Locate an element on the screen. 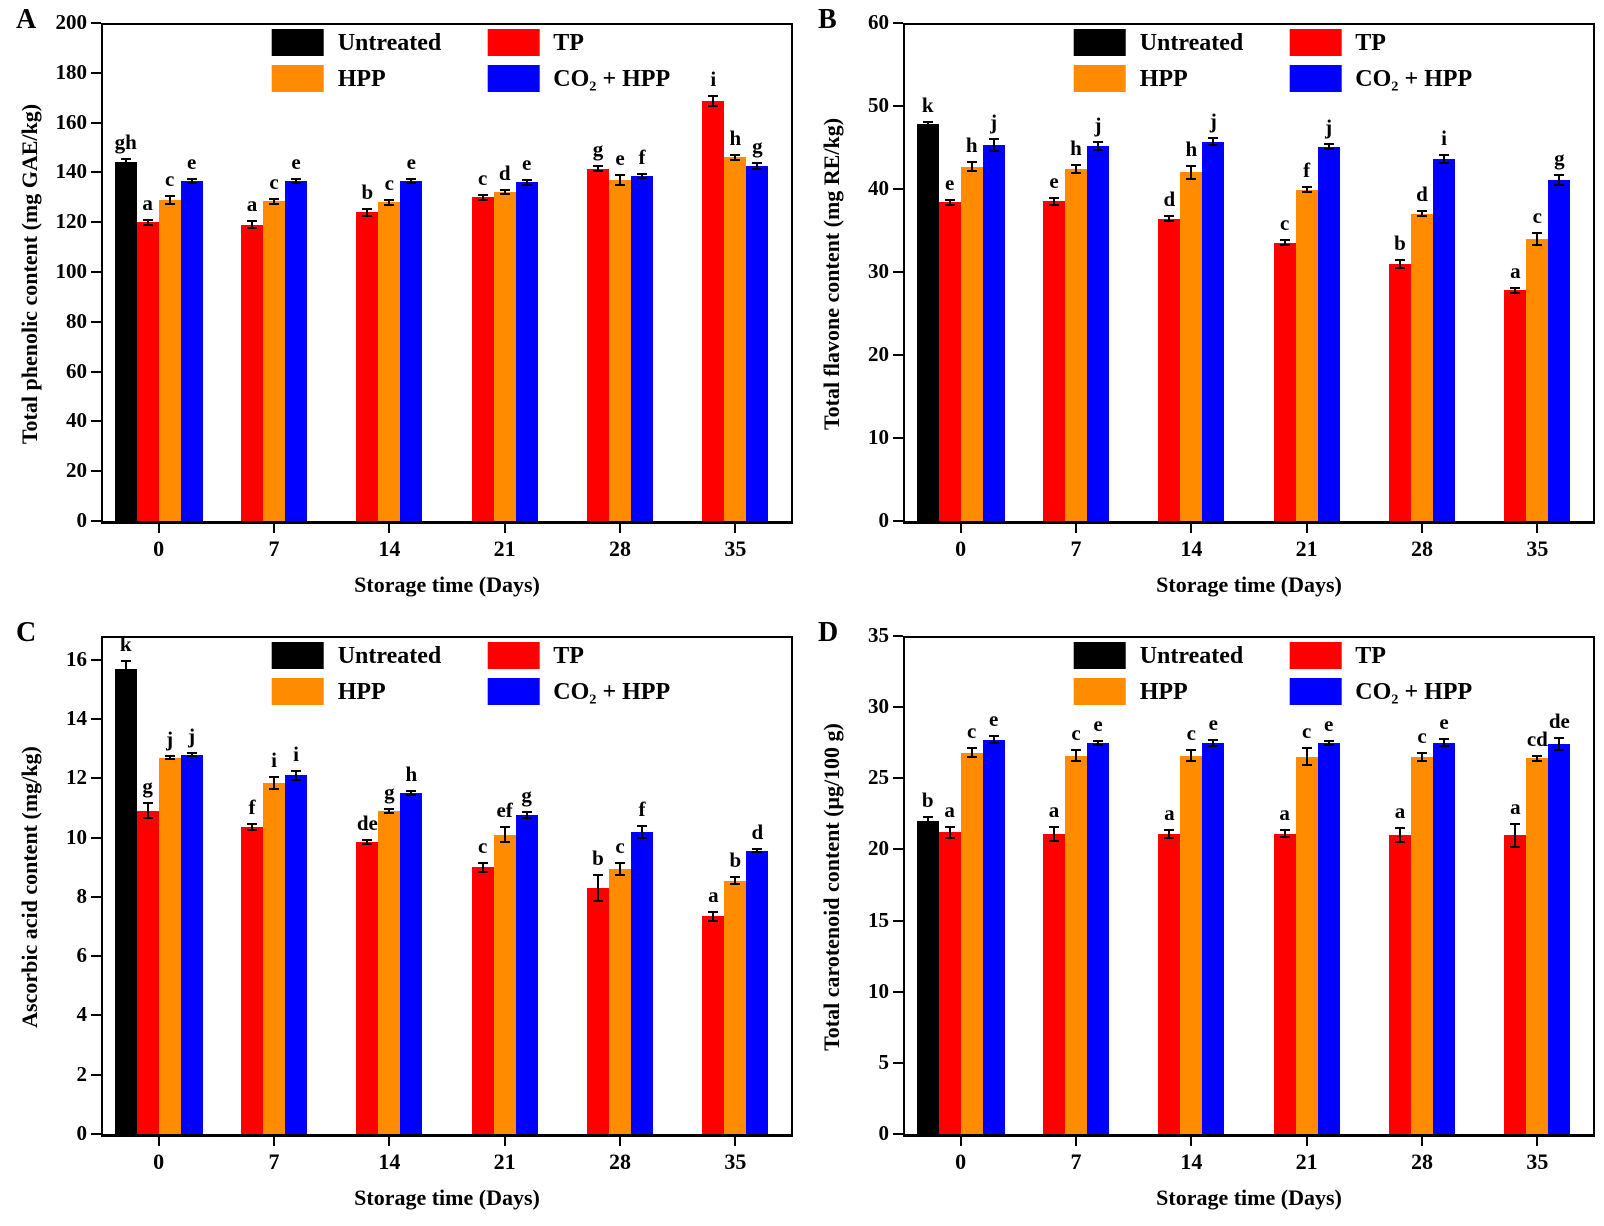  y-tick-label: 120 is located at coordinates (71, 221).